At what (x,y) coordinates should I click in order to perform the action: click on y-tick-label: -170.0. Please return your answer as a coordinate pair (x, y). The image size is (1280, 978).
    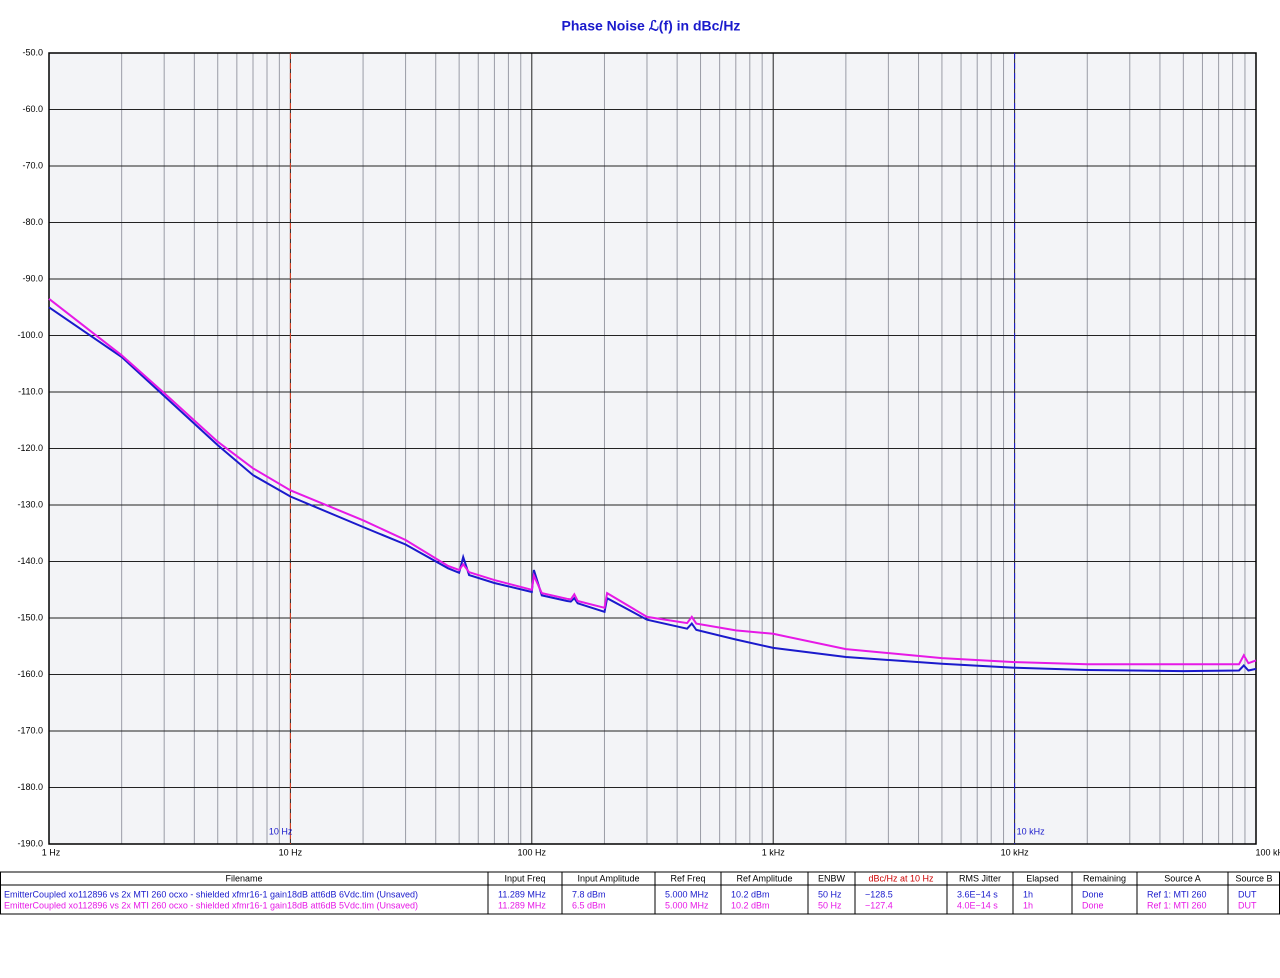
    Looking at the image, I should click on (30, 730).